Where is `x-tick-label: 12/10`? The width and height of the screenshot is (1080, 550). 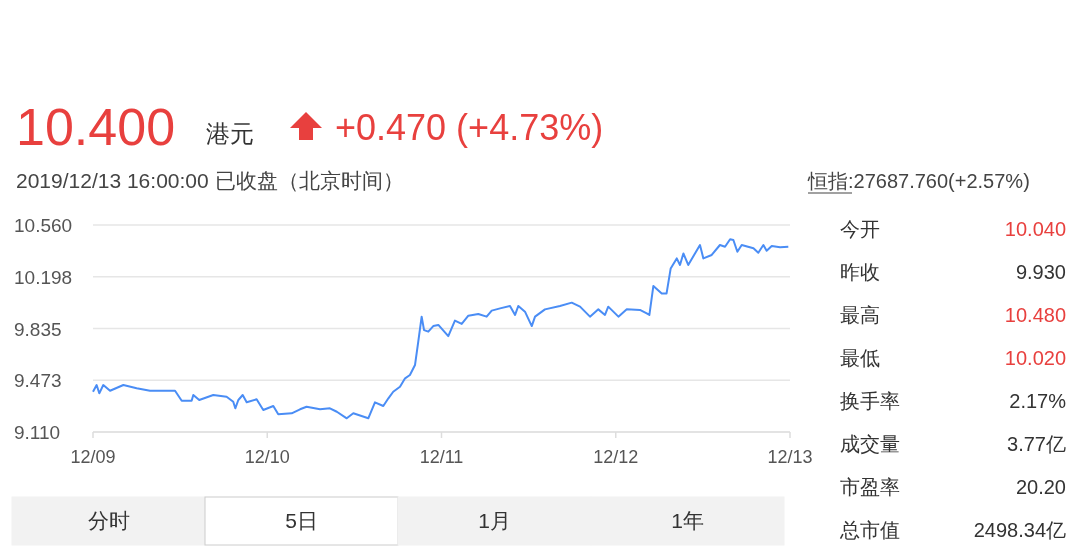 x-tick-label: 12/10 is located at coordinates (267, 457).